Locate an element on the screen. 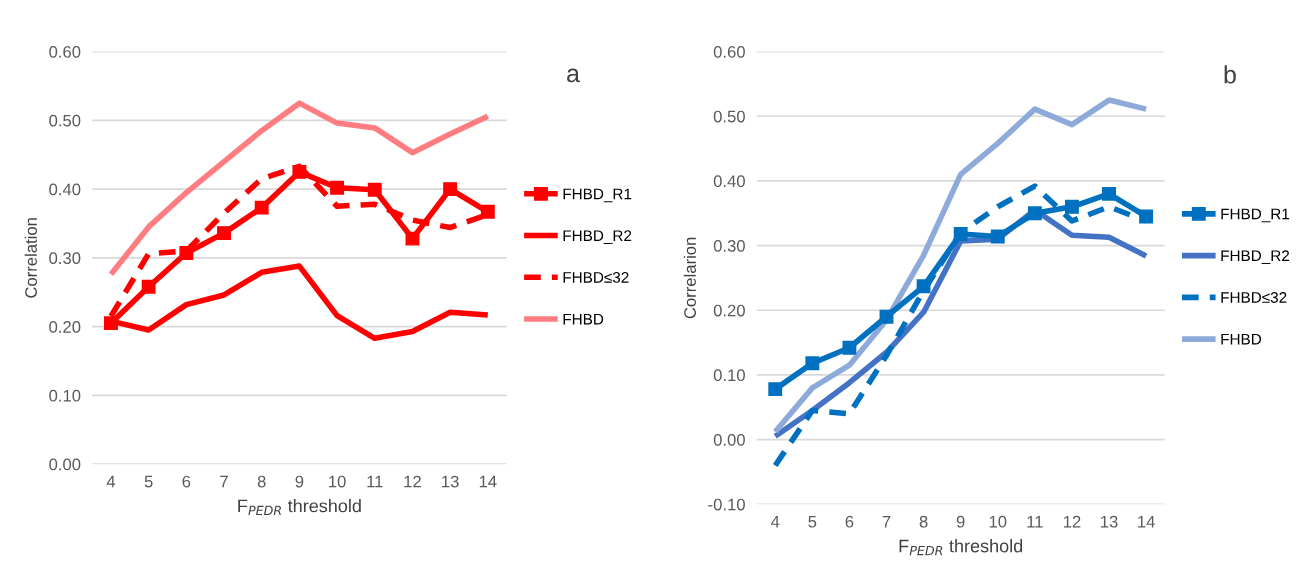 This screenshot has width=1316, height=573. text: a is located at coordinates (573, 75).